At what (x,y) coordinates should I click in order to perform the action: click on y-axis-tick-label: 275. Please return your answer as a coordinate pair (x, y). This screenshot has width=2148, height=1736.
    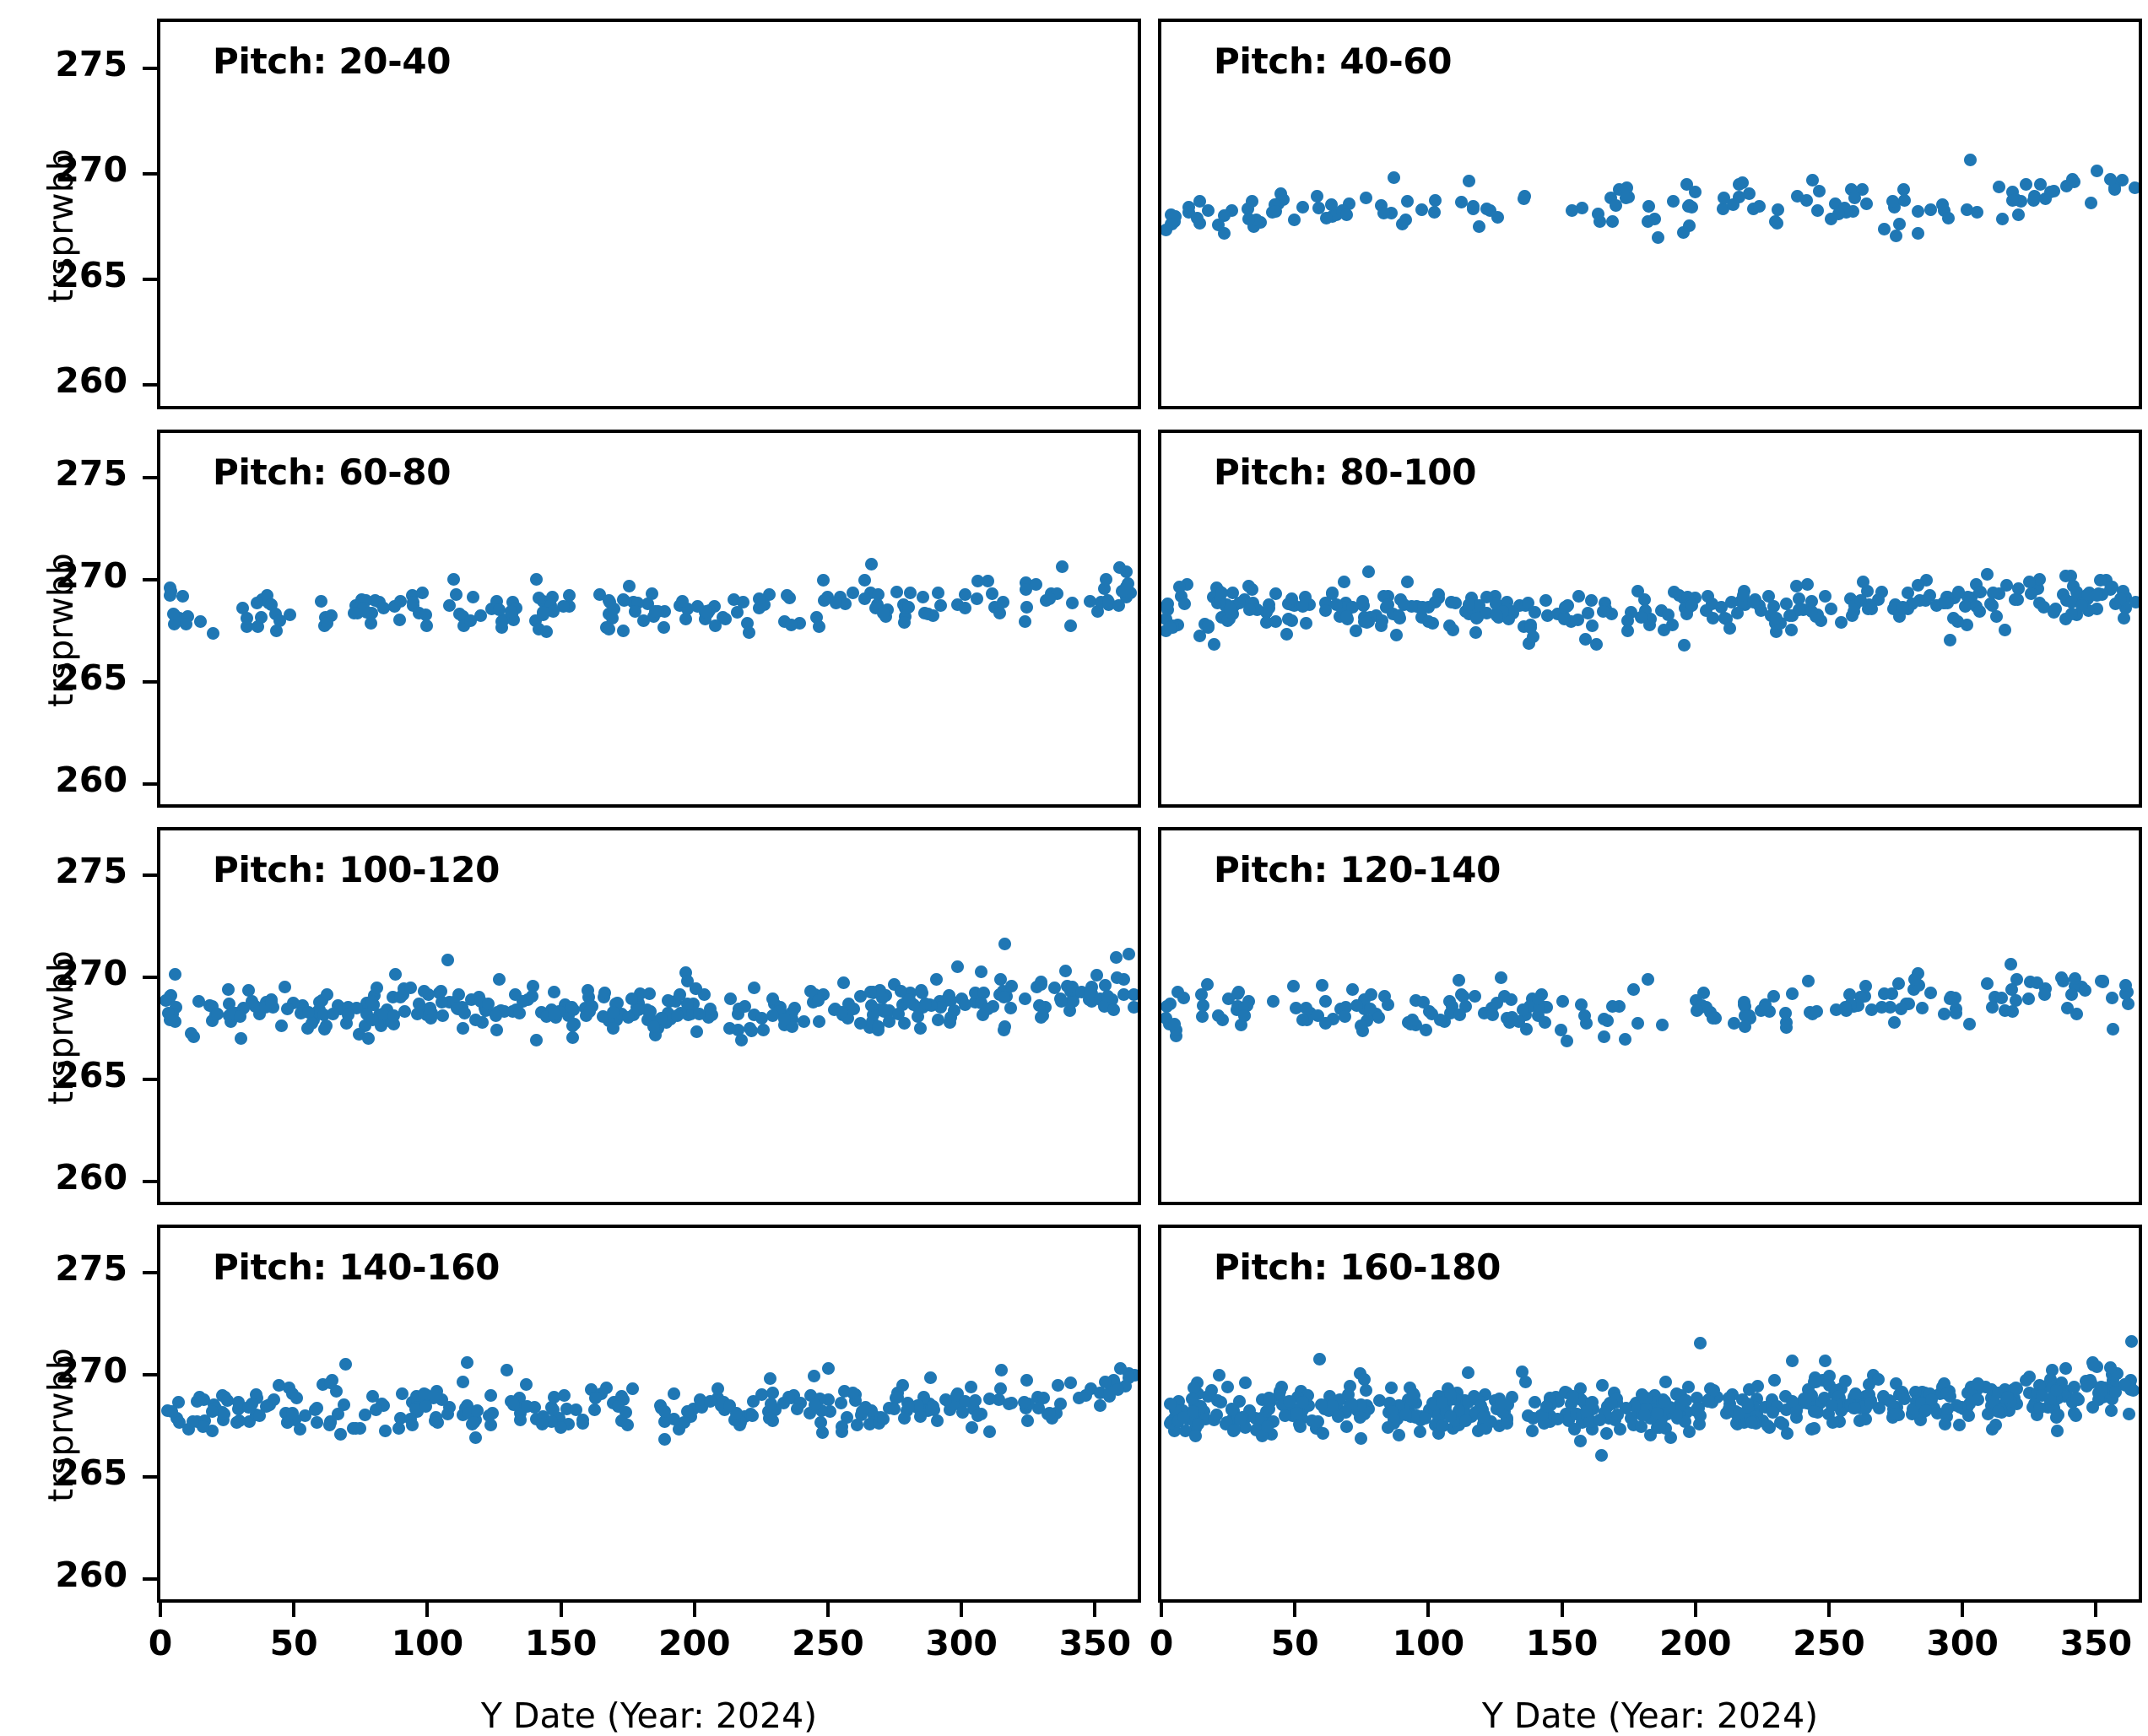
    Looking at the image, I should click on (91, 474).